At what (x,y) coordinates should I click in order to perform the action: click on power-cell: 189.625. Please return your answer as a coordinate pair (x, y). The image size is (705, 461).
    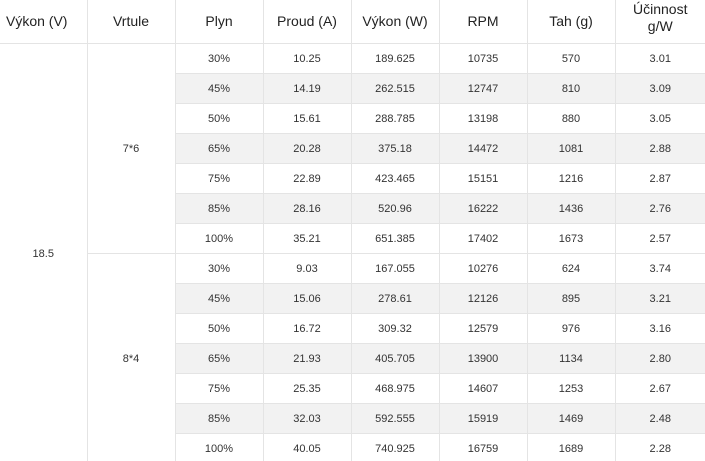
    Looking at the image, I should click on (395, 58).